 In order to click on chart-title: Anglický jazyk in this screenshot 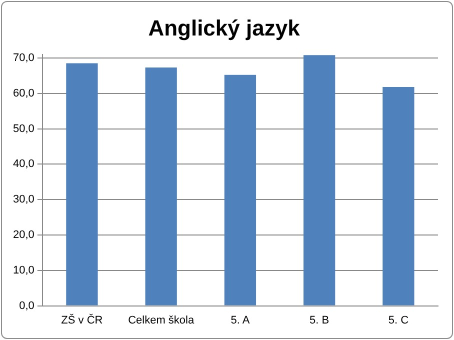, I will do `click(224, 27)`.